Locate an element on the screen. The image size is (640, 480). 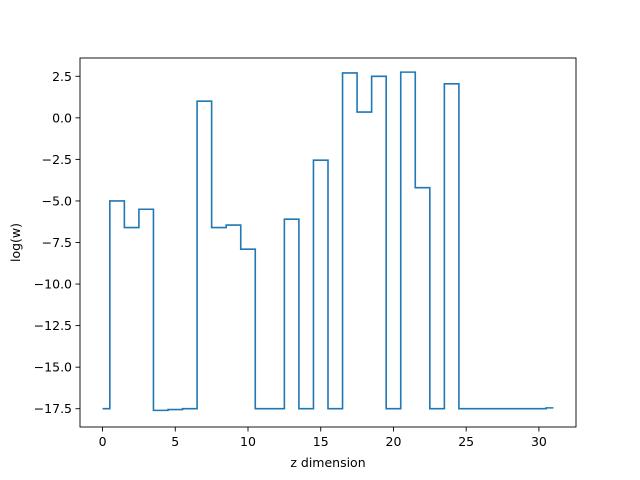
y-tick-label: −10.0 is located at coordinates (53, 284).